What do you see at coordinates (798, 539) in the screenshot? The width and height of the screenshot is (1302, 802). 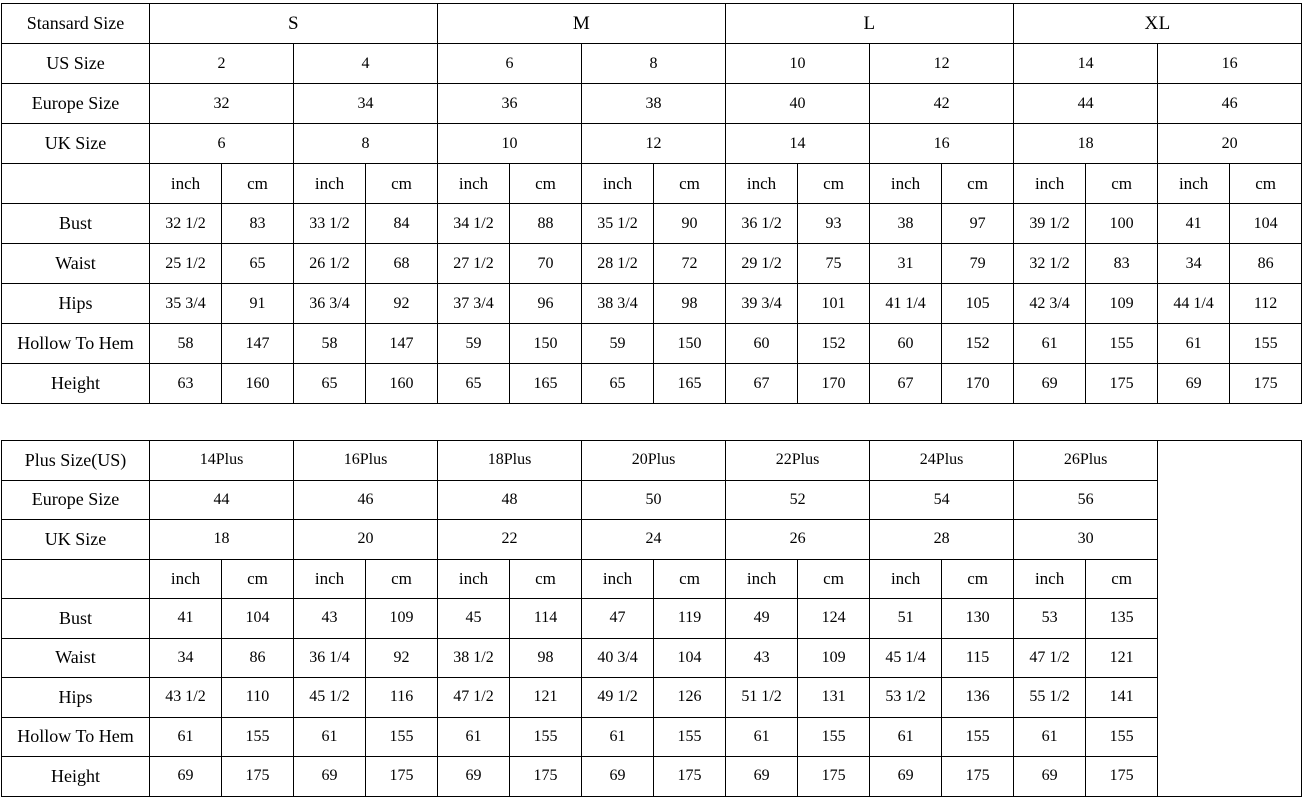 I see `uk-size-value: 26` at bounding box center [798, 539].